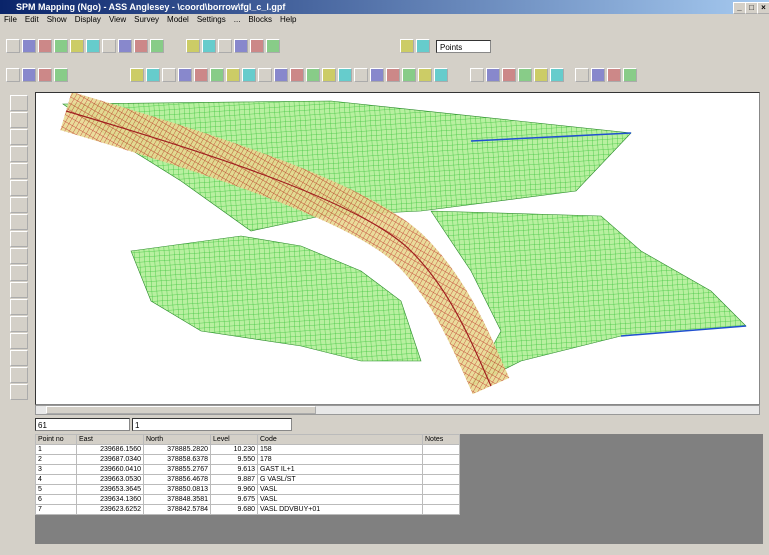 The height and width of the screenshot is (555, 769). I want to click on menu-item: Edit, so click(31, 19).